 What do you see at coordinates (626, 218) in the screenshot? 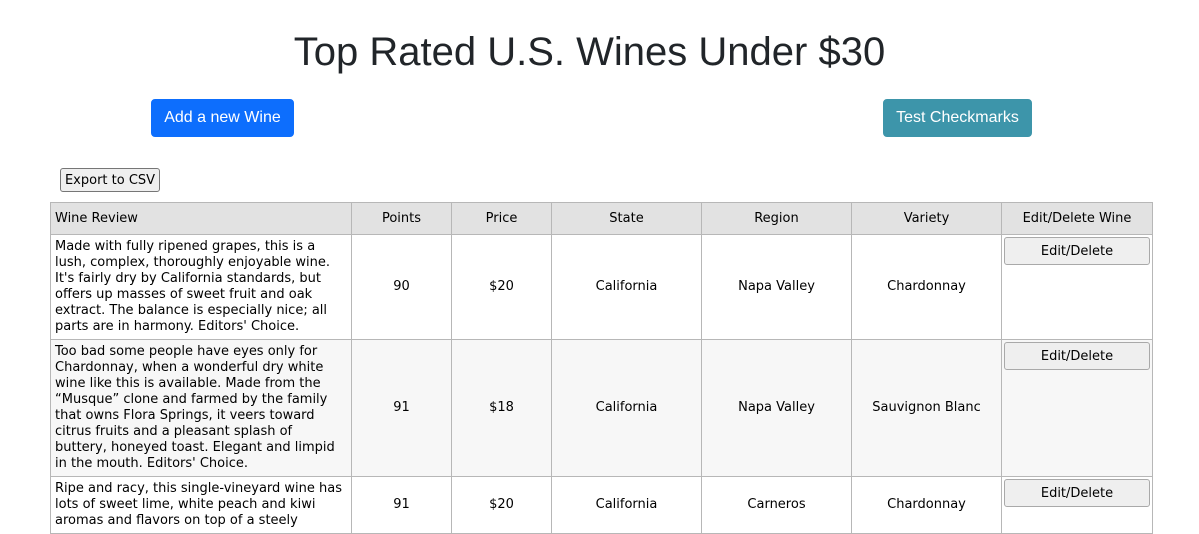
I see `header-state: State` at bounding box center [626, 218].